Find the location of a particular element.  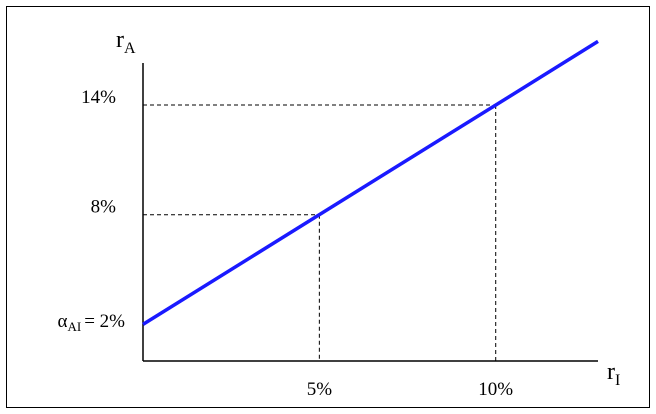

intercept-symbol: α is located at coordinates (63, 321).